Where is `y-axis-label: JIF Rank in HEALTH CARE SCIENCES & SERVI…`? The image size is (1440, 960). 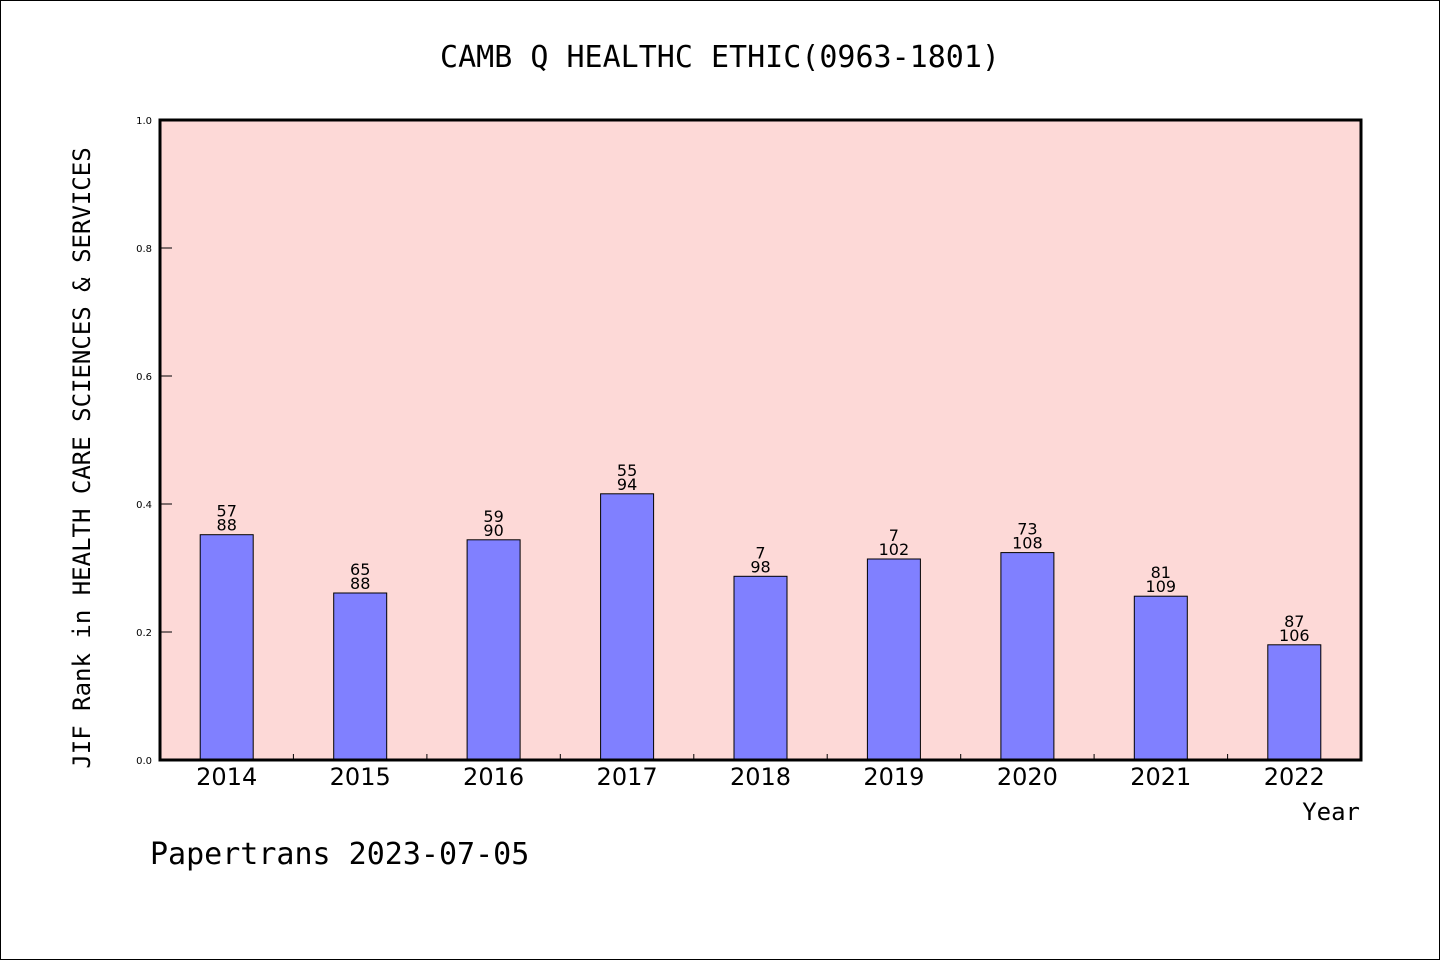
y-axis-label: JIF Rank in HEALTH CARE SCIENCES & SERVI… is located at coordinates (82, 457).